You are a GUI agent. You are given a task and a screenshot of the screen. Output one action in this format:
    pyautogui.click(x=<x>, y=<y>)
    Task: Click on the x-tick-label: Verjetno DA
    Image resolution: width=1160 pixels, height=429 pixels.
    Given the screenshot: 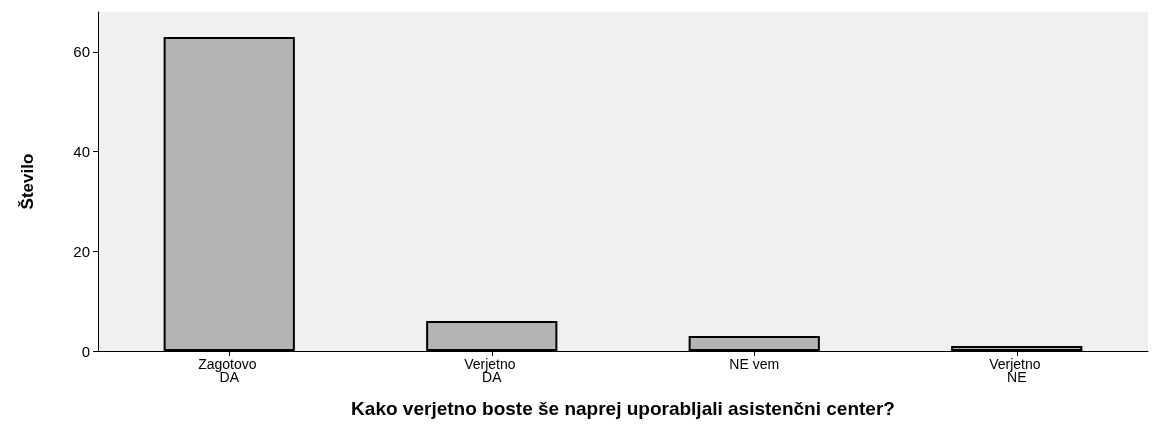 What is the action you would take?
    pyautogui.click(x=492, y=370)
    